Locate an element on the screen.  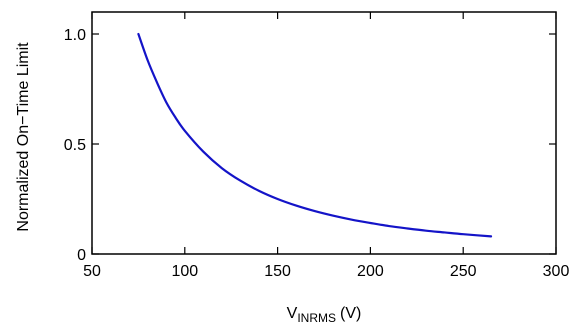
x-axis-label-unit: (V) is located at coordinates (350, 313).